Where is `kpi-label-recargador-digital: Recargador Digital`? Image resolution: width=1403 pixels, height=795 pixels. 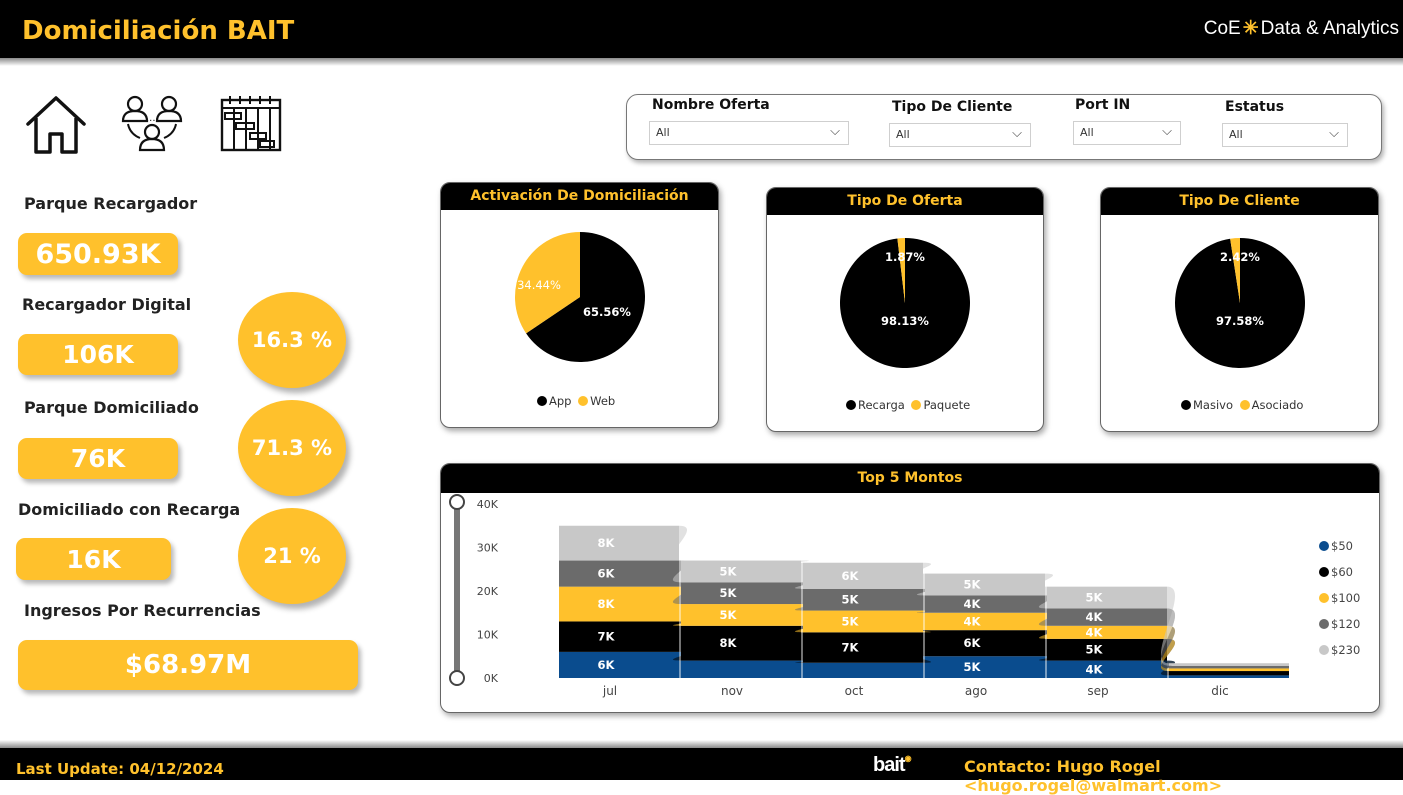
kpi-label-recargador-digital: Recargador Digital is located at coordinates (107, 304).